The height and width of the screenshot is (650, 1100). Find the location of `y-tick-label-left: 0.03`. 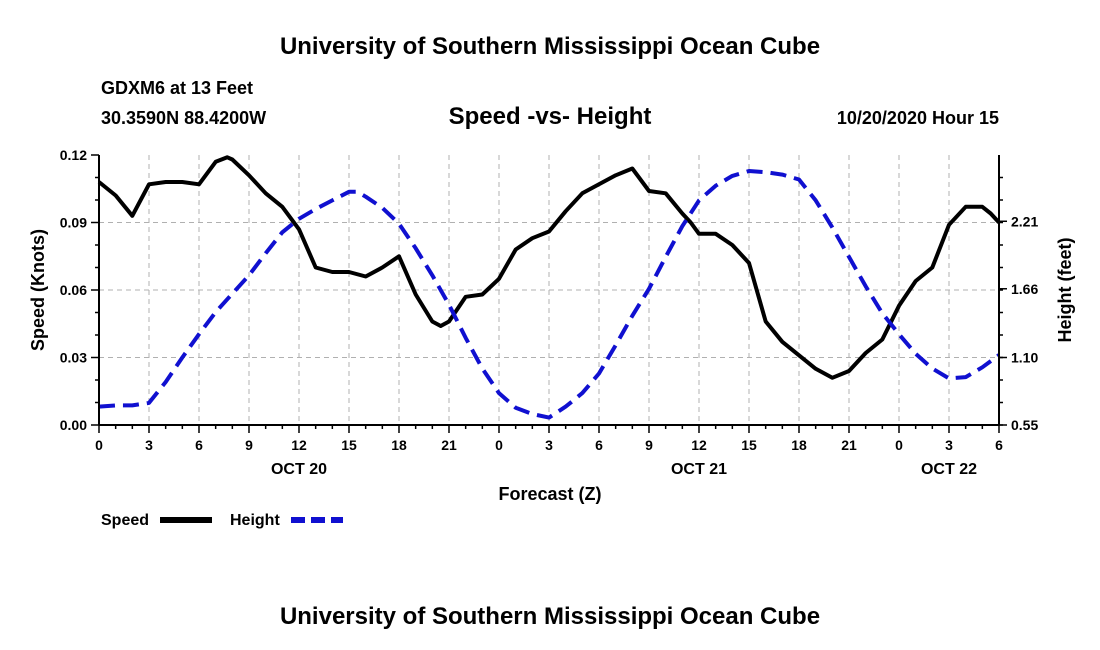

y-tick-label-left: 0.03 is located at coordinates (73, 358).